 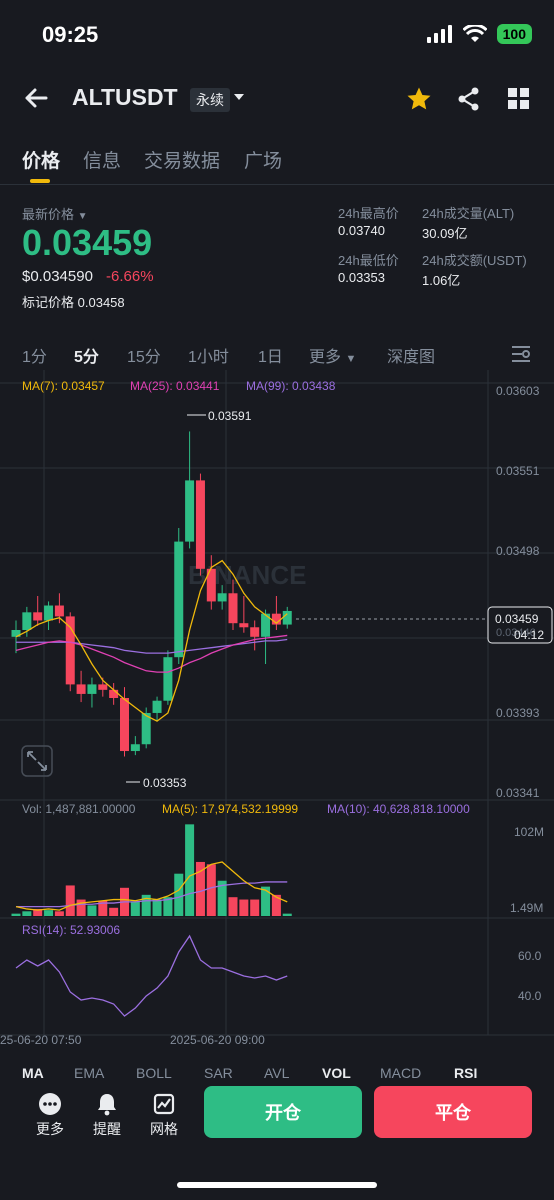 I want to click on indicator-rsi: RSI, so click(x=465, y=1072).